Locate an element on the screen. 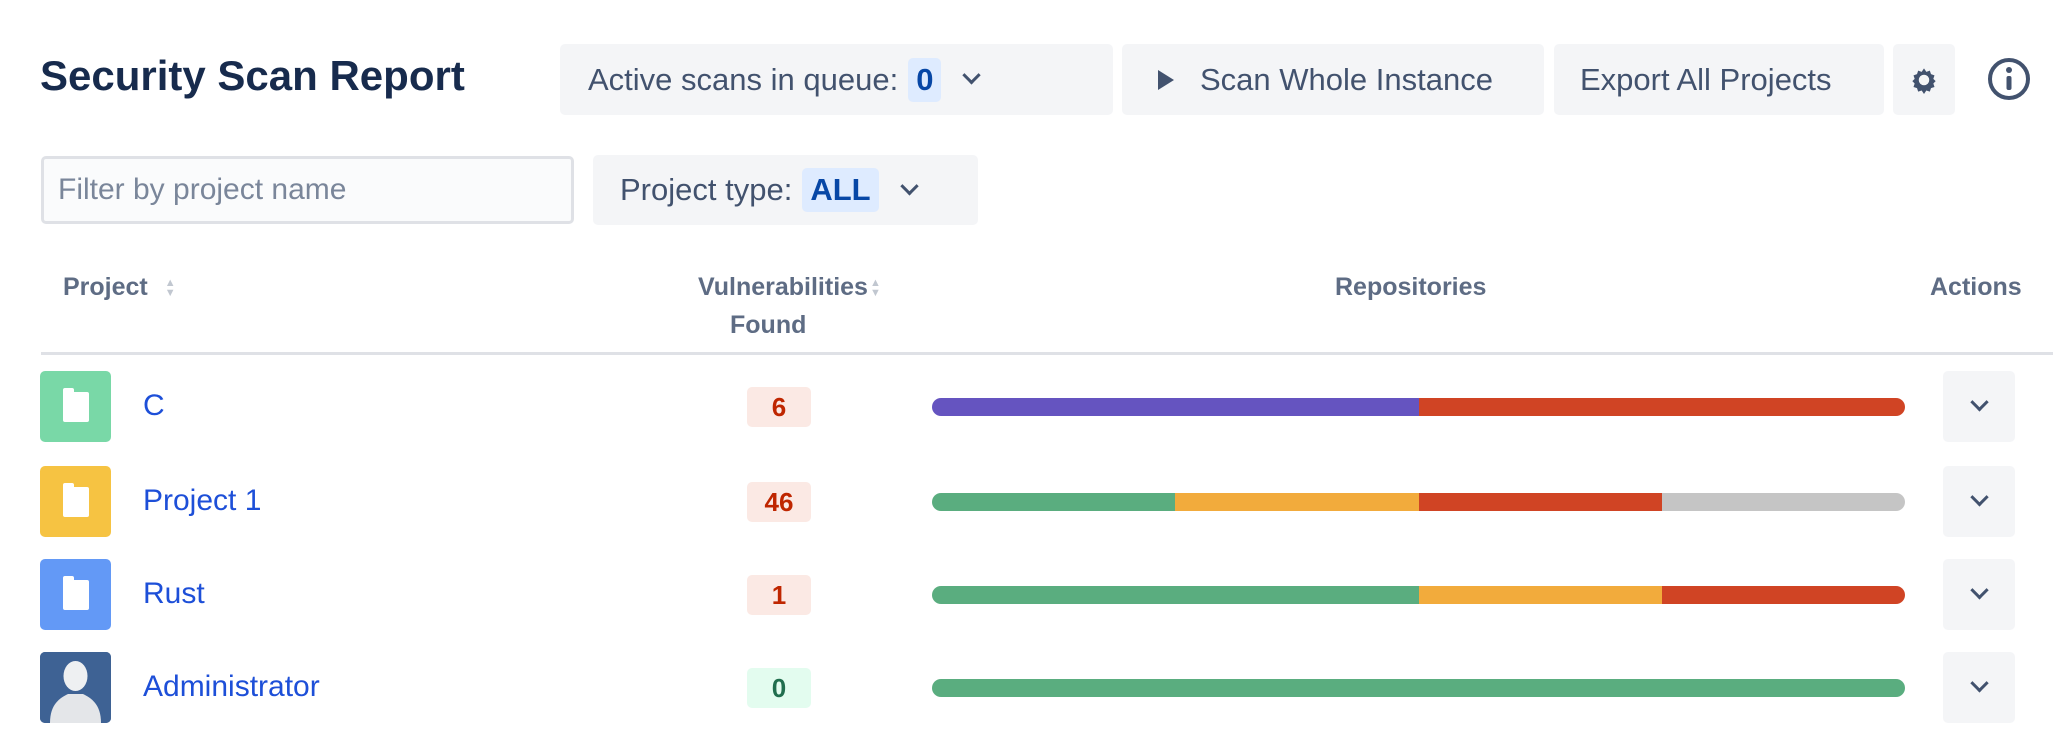 This screenshot has height=734, width=2062. info-icon is located at coordinates (2009, 79).